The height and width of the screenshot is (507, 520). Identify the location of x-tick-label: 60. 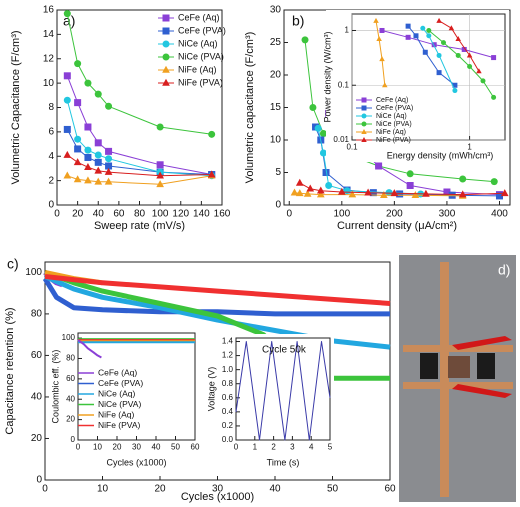
(390, 489).